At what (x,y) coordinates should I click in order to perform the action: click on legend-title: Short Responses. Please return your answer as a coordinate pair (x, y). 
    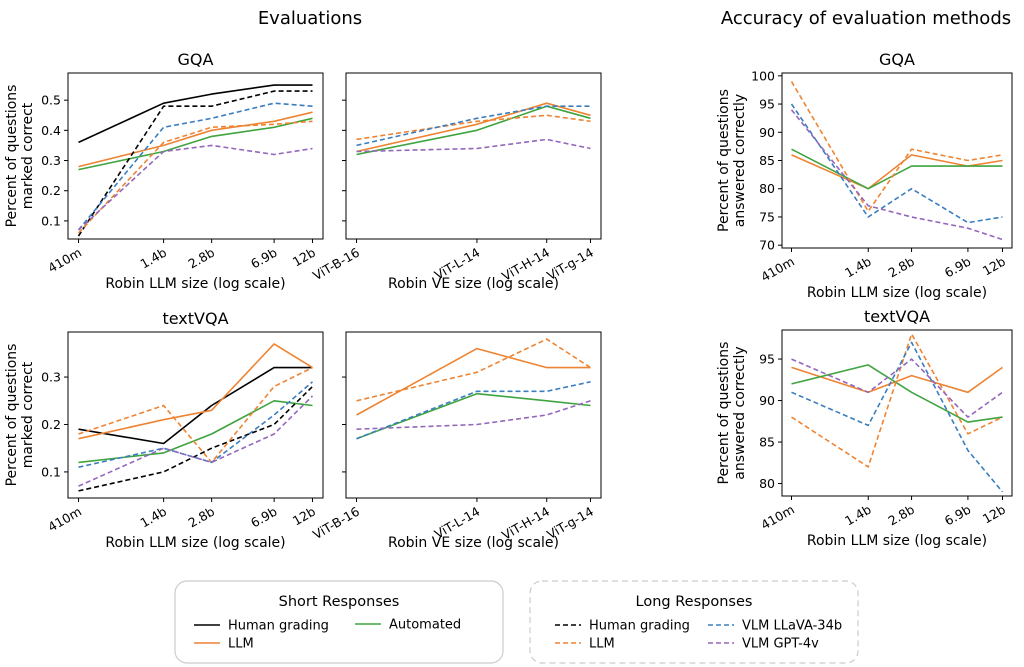
    Looking at the image, I should click on (339, 602).